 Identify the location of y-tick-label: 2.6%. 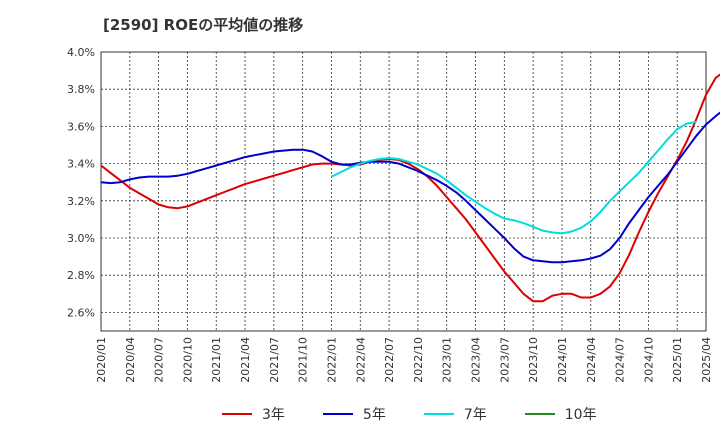
(81, 312).